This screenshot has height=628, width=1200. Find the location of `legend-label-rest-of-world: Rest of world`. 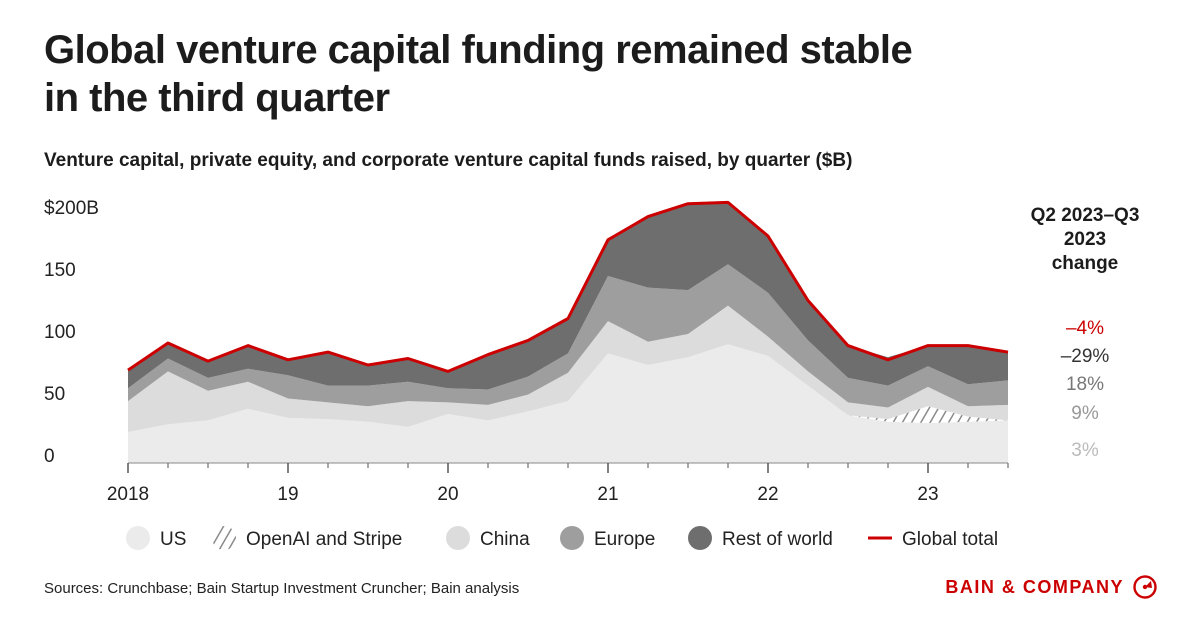

legend-label-rest-of-world: Rest of world is located at coordinates (777, 539).